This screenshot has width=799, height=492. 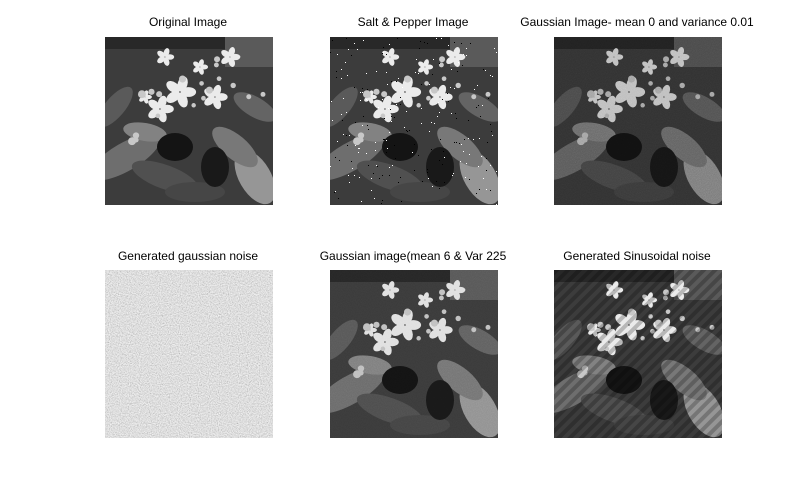 What do you see at coordinates (637, 22) in the screenshot?
I see `panel-title-gaussian: Gaussian Image- mean 0 and variance 0.01` at bounding box center [637, 22].